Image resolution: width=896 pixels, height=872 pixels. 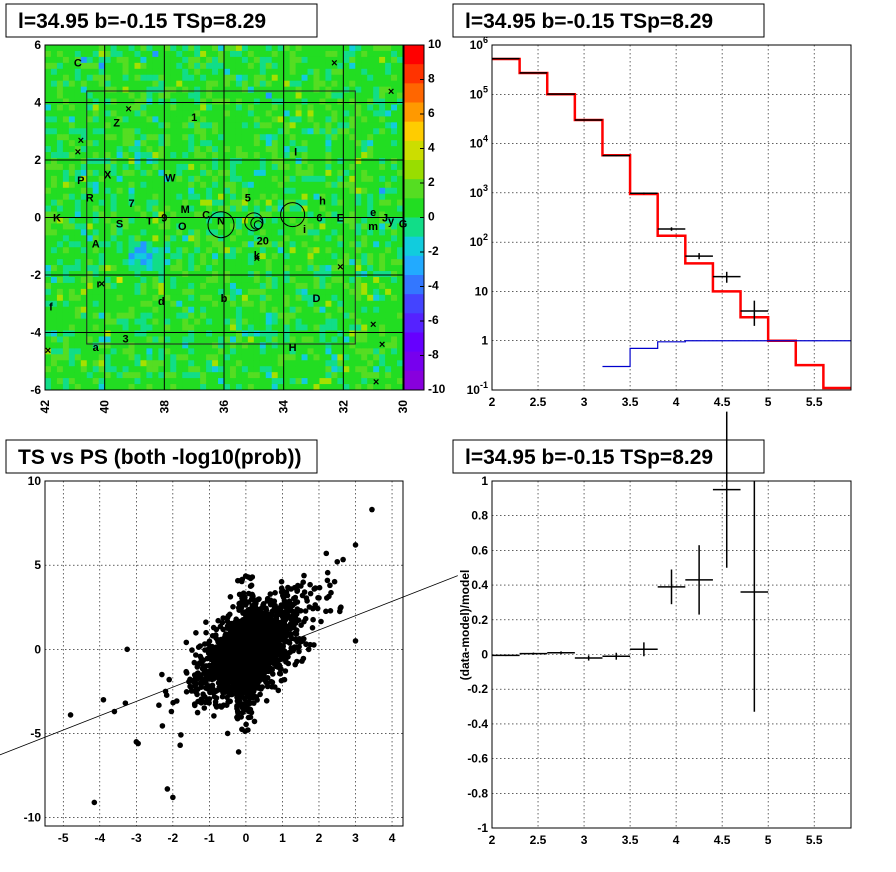 What do you see at coordinates (435, 44) in the screenshot?
I see `colorbar-tick-label: 10` at bounding box center [435, 44].